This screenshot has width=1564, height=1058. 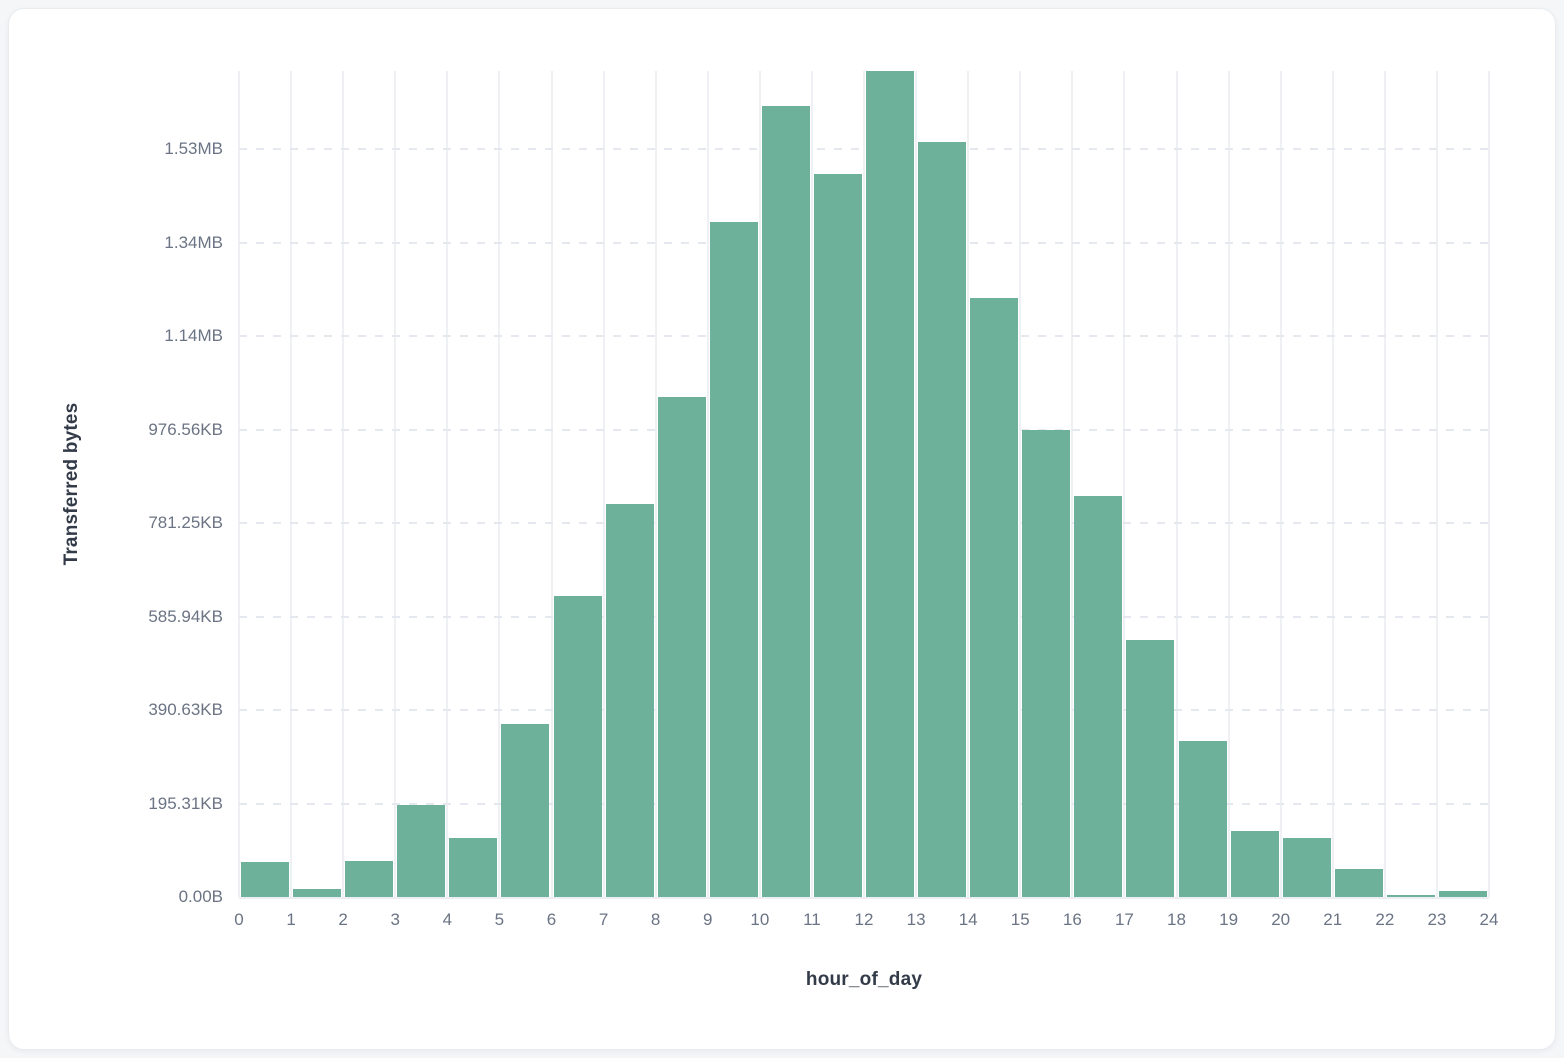 What do you see at coordinates (864, 979) in the screenshot?
I see `x-axis-title: hour_of_day` at bounding box center [864, 979].